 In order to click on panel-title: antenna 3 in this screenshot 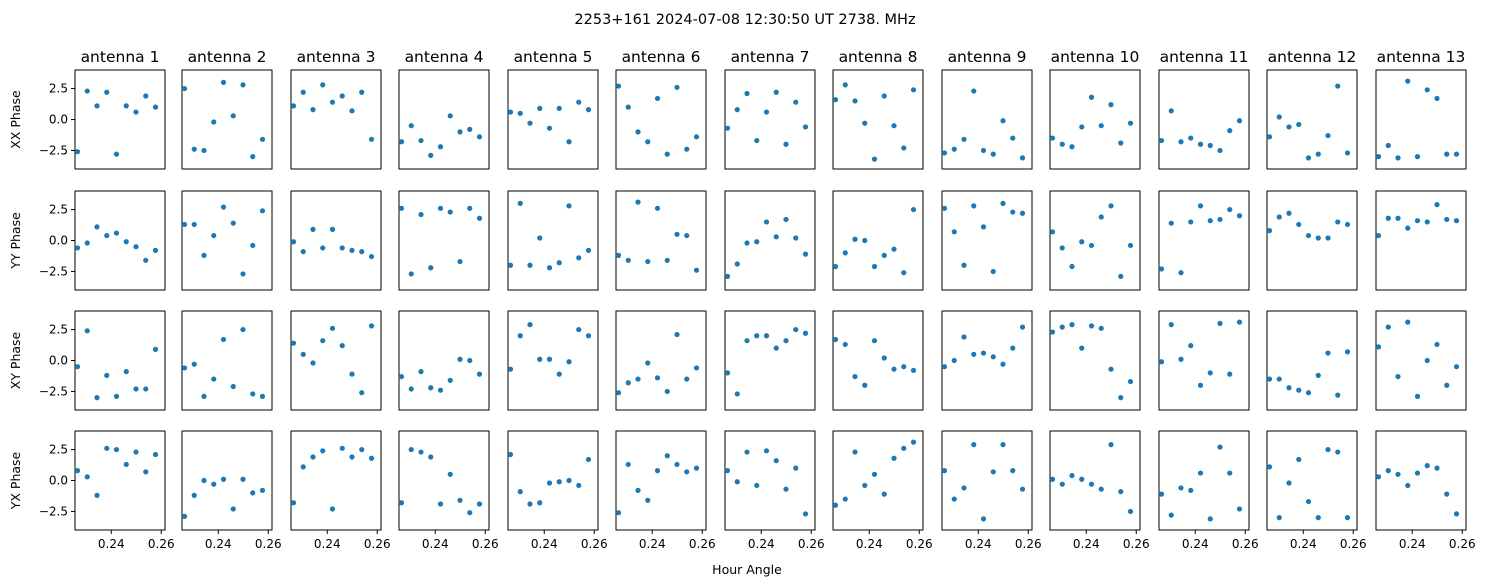, I will do `click(336, 57)`.